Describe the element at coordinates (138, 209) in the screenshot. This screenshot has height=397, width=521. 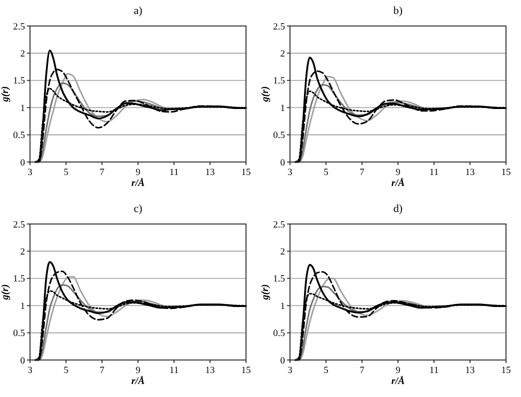
I see `chart-title: c)` at that location.